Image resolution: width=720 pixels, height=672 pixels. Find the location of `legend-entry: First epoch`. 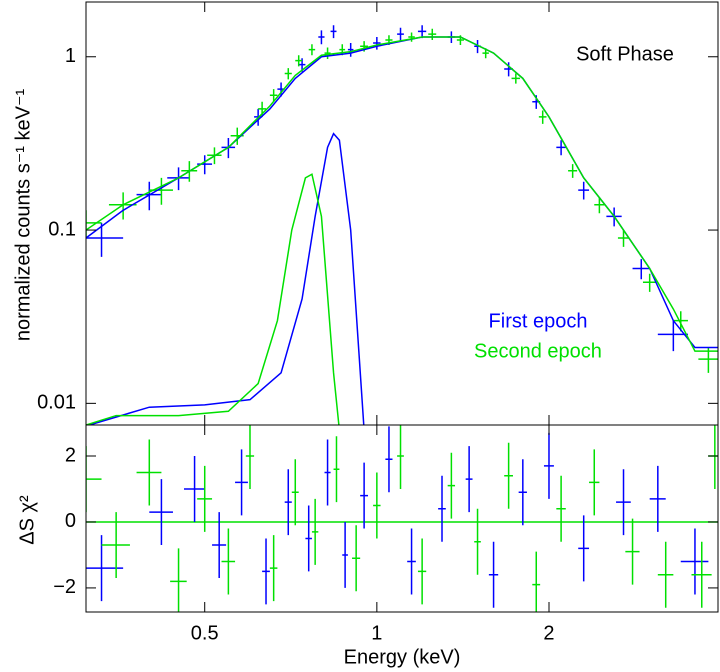

legend-entry: First epoch is located at coordinates (538, 321).